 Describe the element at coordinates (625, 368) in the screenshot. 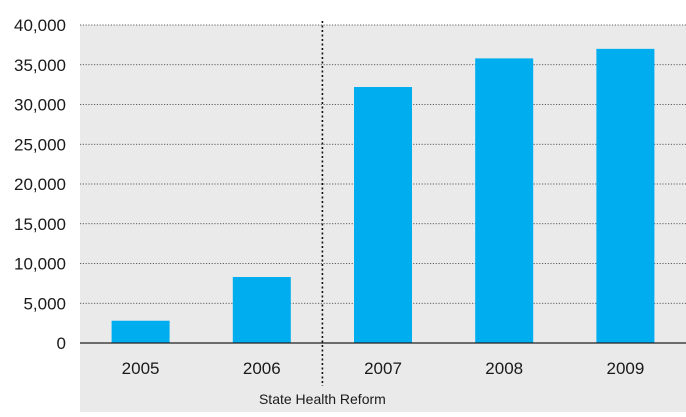

I see `x-tick-label: 2009` at that location.